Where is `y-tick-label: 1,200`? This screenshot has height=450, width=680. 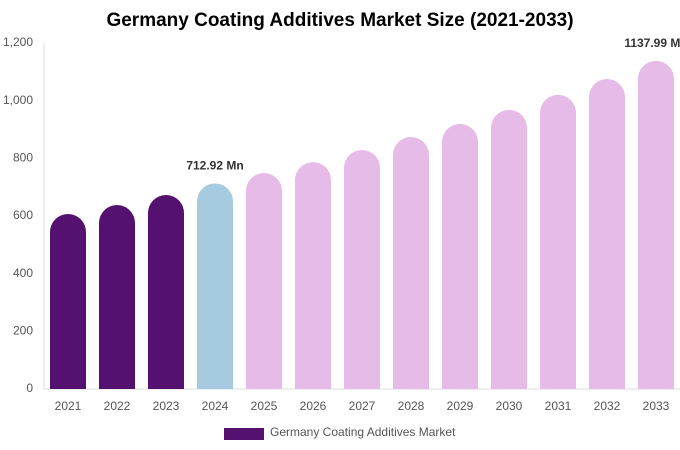
y-tick-label: 1,200 is located at coordinates (18, 42).